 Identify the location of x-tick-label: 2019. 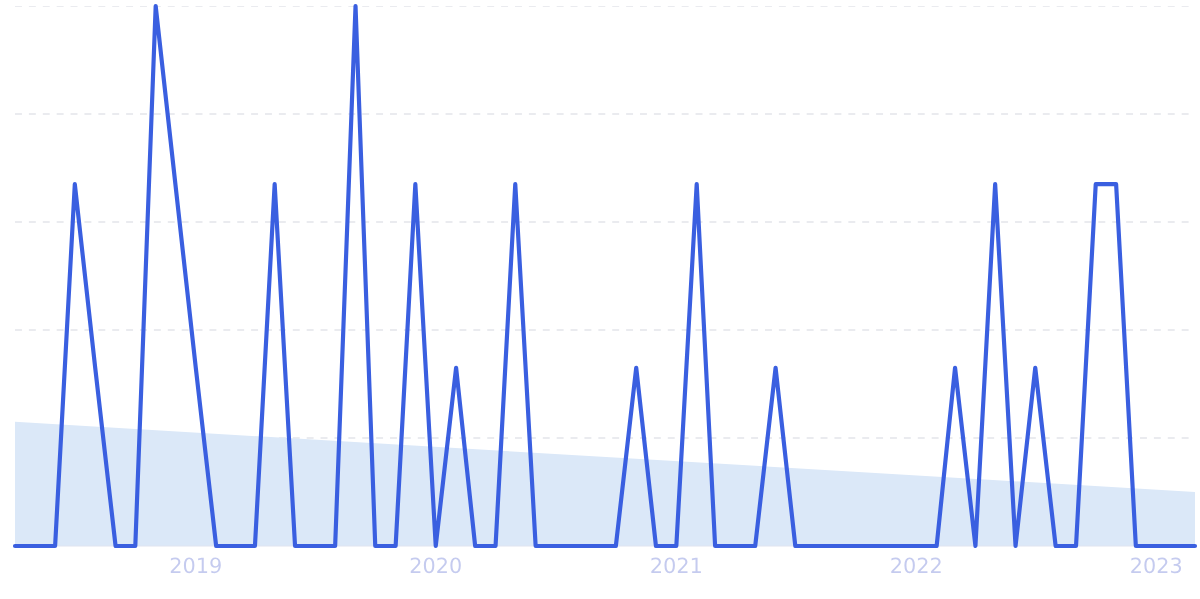
(195, 565).